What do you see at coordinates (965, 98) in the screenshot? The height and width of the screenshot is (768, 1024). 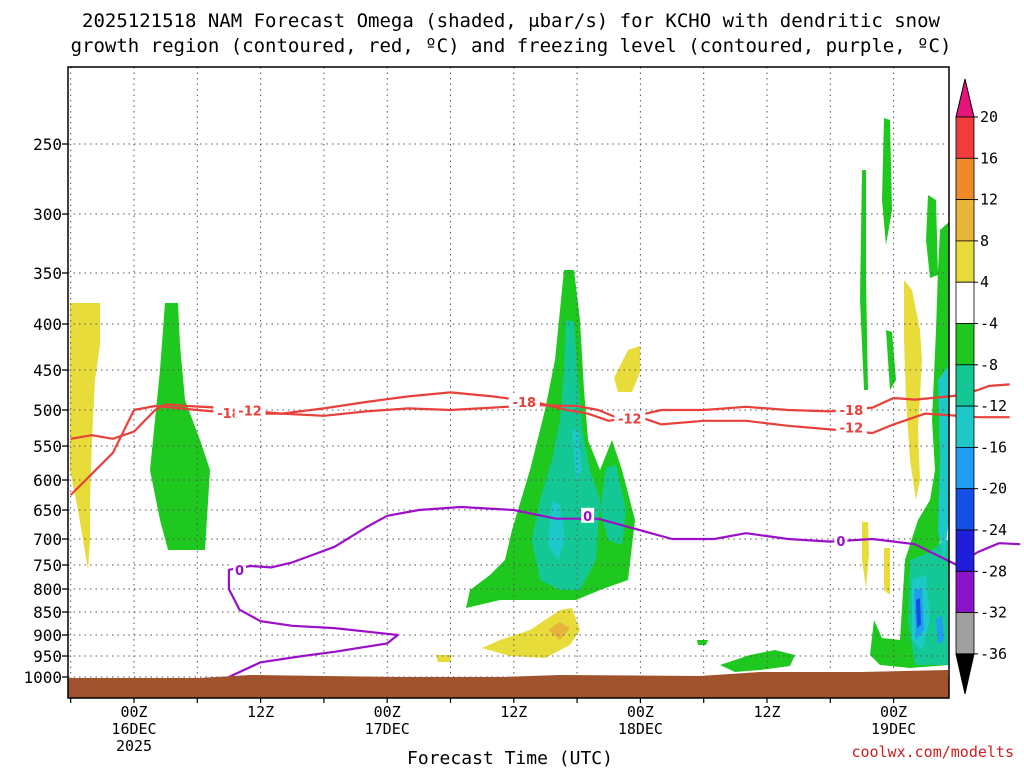 I see `colorbar-top-arrow` at bounding box center [965, 98].